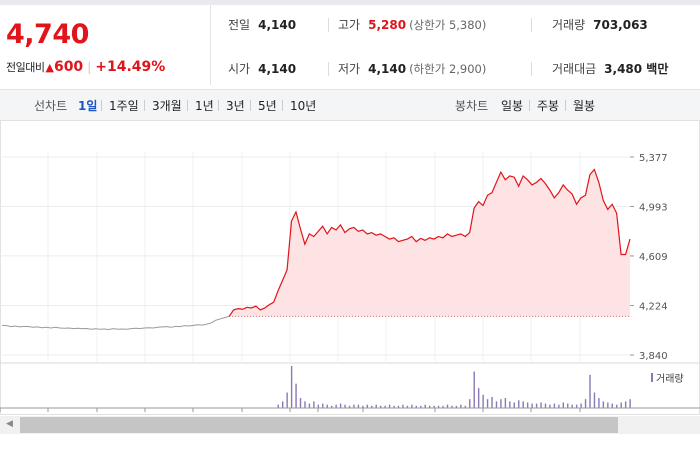 The height and width of the screenshot is (450, 700). I want to click on candle-tab-month: 월봉, so click(584, 106).